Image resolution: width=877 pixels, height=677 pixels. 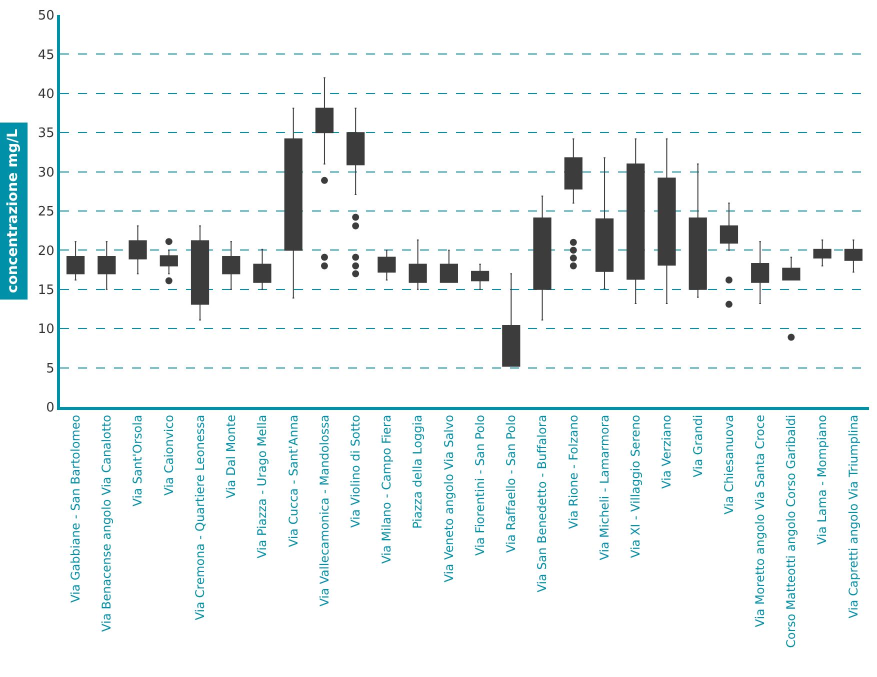 What do you see at coordinates (324, 510) in the screenshot?
I see `x-tick-label: Via Vallecamonica - Mandolossa` at bounding box center [324, 510].